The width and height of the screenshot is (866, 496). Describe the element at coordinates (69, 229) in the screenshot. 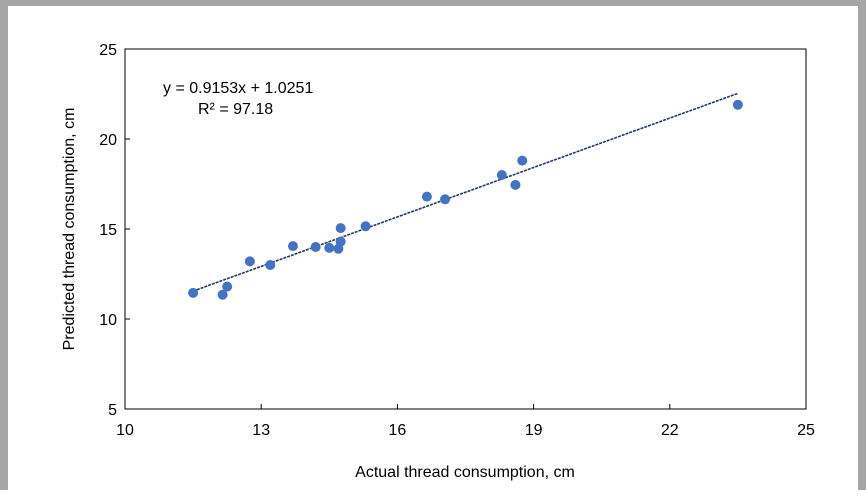

I see `y-axis-title: Predicted thread consumption, cm` at that location.